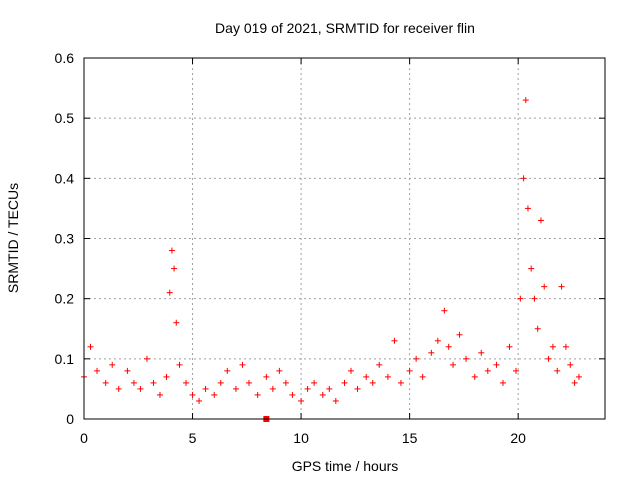  I want to click on y-axis-label: SRMTID / TECUs, so click(13, 238).